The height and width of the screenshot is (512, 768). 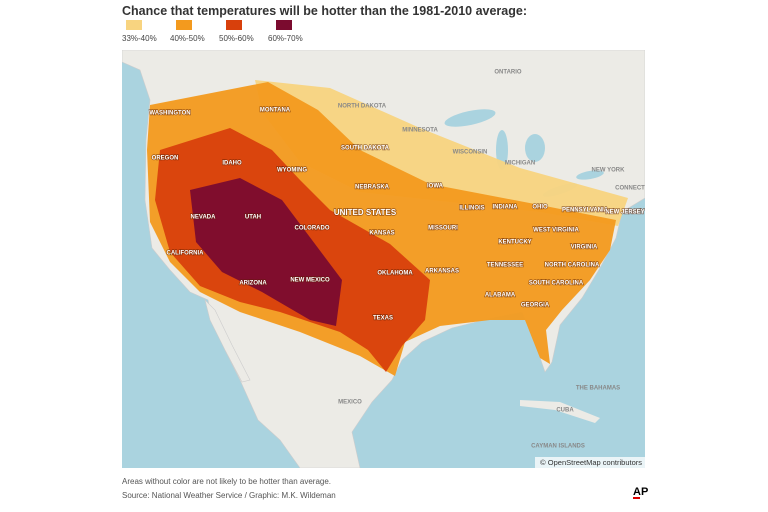 I want to click on map-label: ALABAMA, so click(x=500, y=296).